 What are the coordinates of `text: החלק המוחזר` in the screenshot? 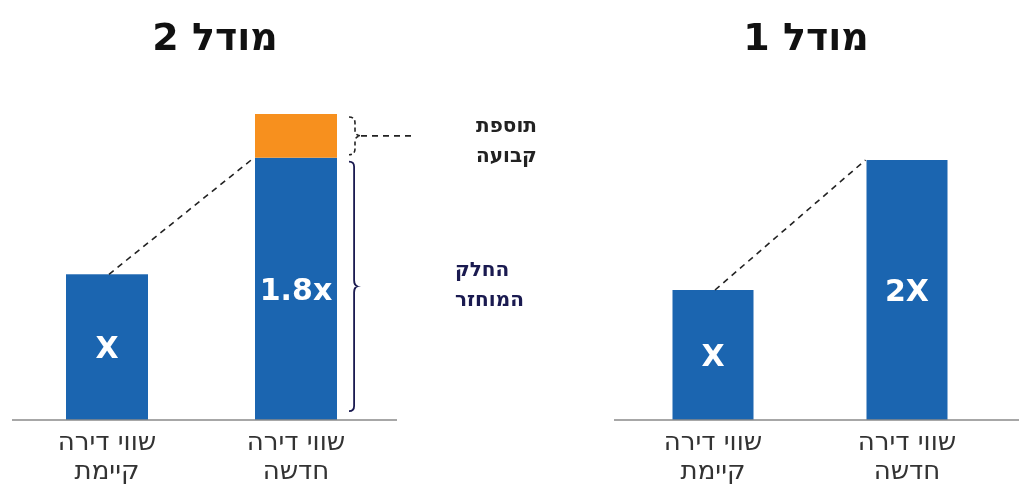 It's located at (489, 284).